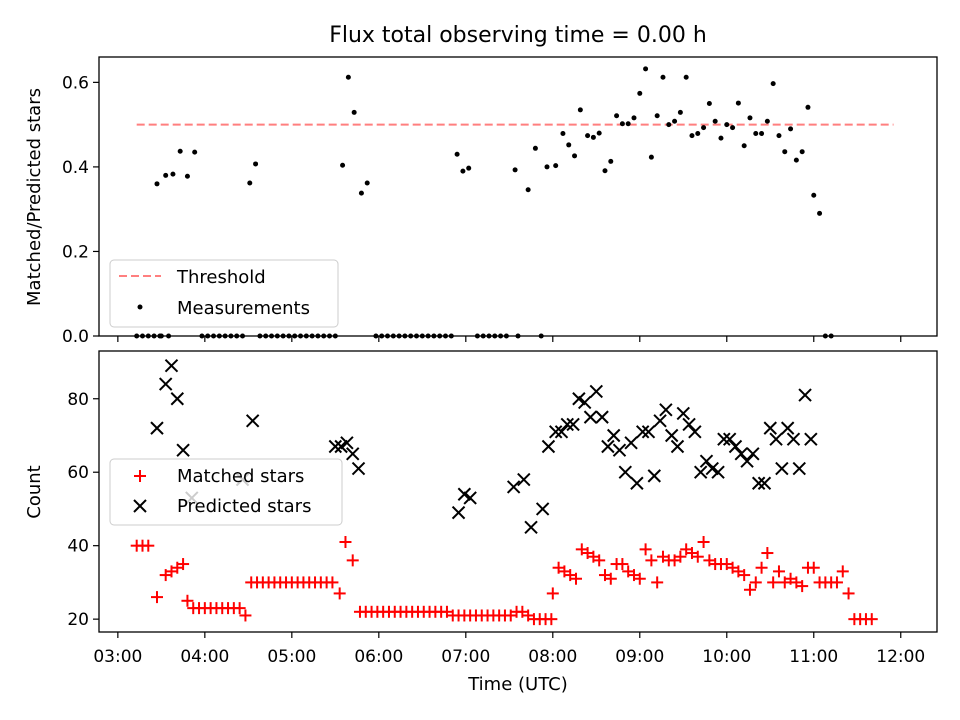 This screenshot has width=960, height=720. I want to click on top-x-ticks, so click(509, 339).